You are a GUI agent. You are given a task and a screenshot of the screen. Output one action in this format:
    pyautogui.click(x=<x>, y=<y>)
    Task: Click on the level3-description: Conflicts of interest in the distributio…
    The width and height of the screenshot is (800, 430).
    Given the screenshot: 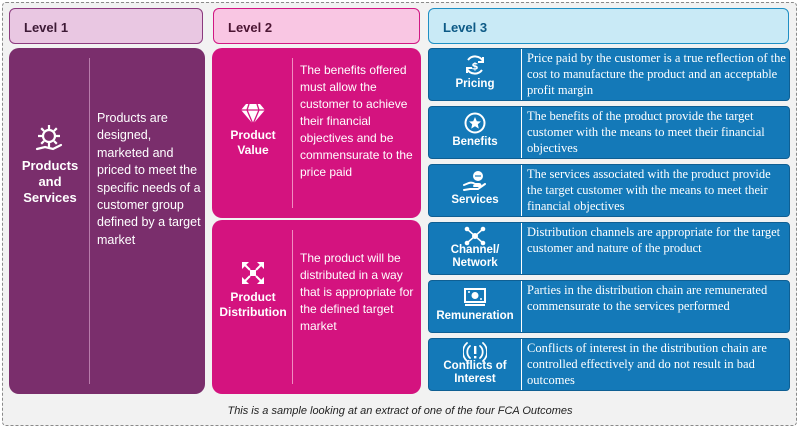 What is the action you would take?
    pyautogui.click(x=647, y=364)
    